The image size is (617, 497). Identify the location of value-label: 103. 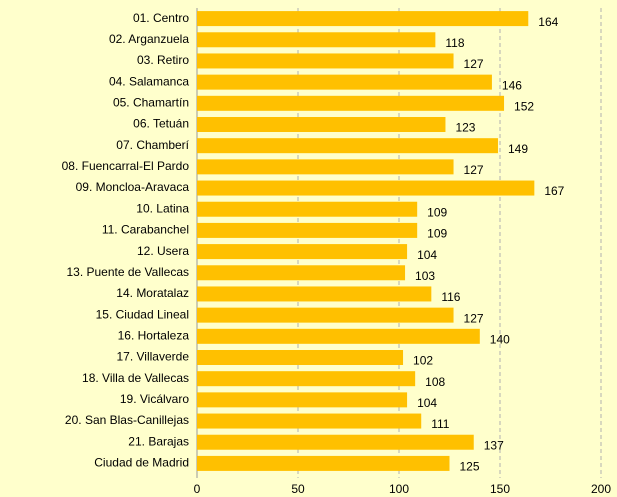
(425, 276).